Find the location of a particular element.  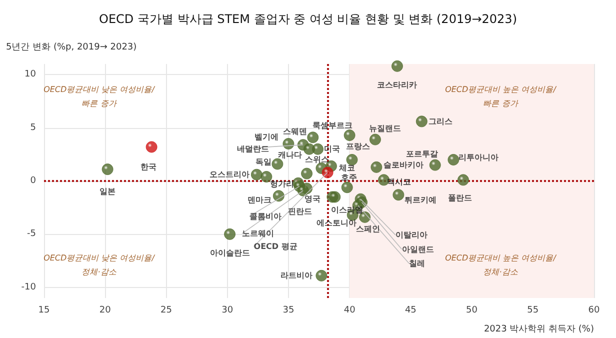

chart-title: OECD 국가별 박사급 STEM 졸업자 중 여성 비율 현황 및 변화 (2019→2023) is located at coordinates (308, 19).